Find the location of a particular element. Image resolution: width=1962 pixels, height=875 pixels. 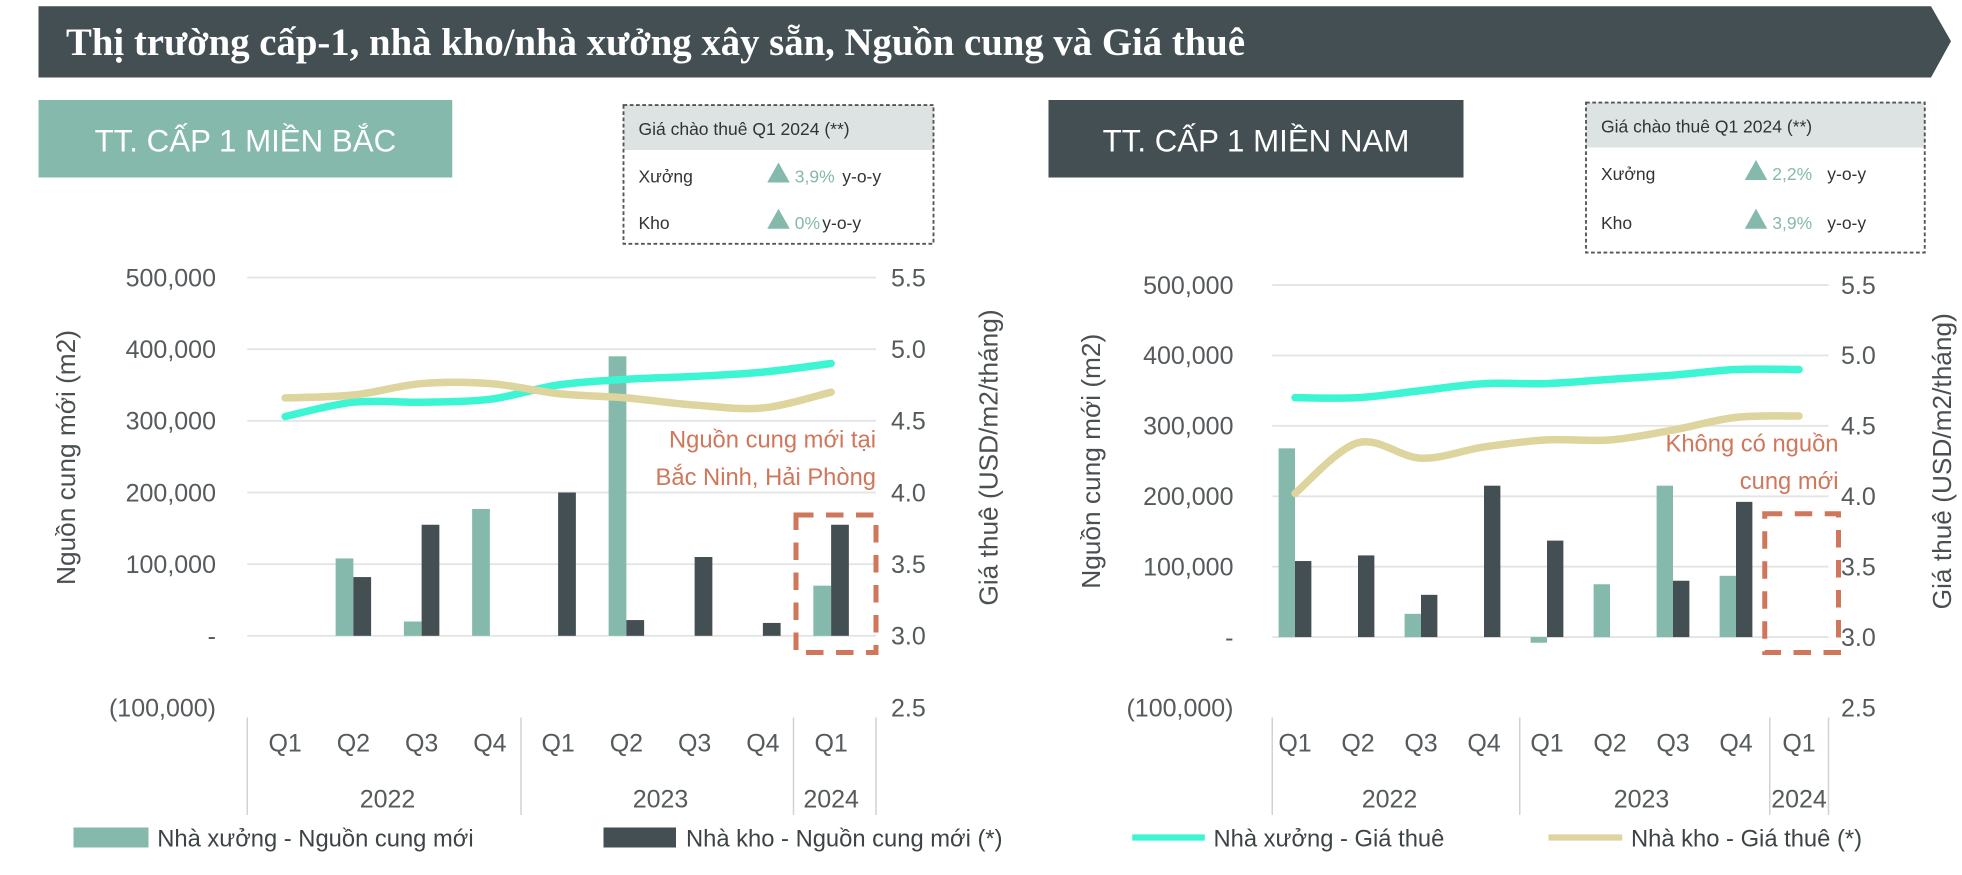

annotation-text: Nguồn cung mới tại is located at coordinates (772, 440).